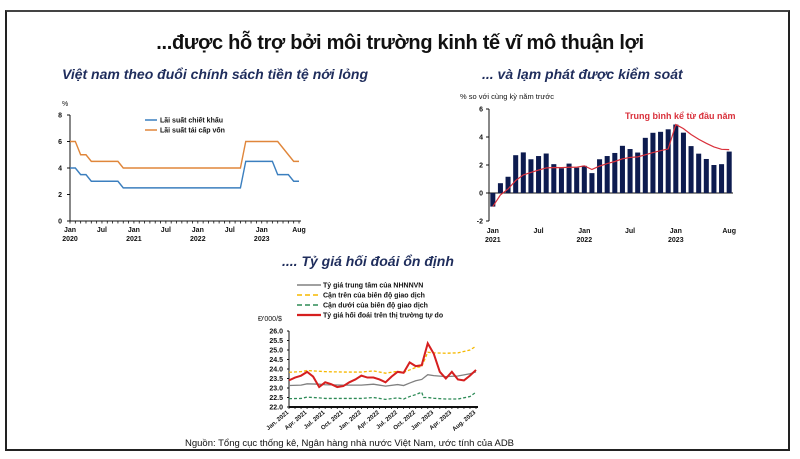 The image size is (800, 459). What do you see at coordinates (582, 74) in the screenshot?
I see `chart-title-inflation: ... và lạm phát được kiểm soát` at bounding box center [582, 74].